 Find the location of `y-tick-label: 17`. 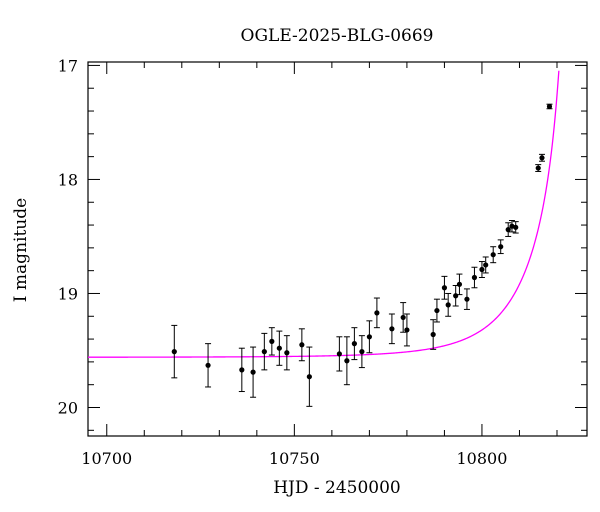

y-tick-label: 17 is located at coordinates (68, 65).